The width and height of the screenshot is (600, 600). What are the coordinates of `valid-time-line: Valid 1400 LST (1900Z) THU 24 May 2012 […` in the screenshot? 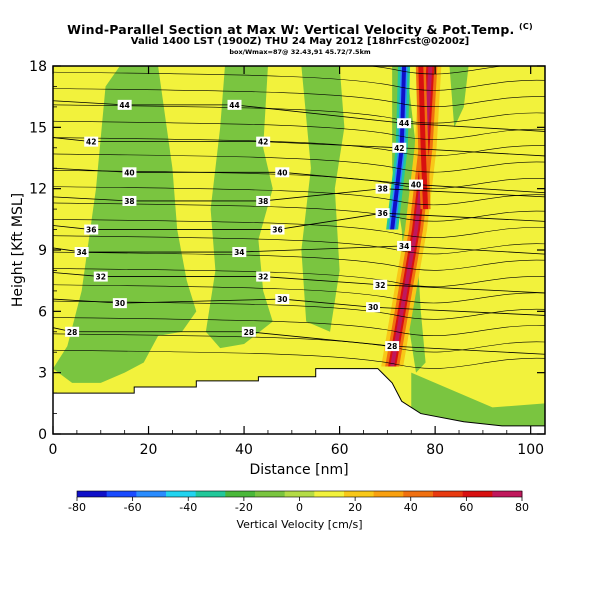 It's located at (300, 41).